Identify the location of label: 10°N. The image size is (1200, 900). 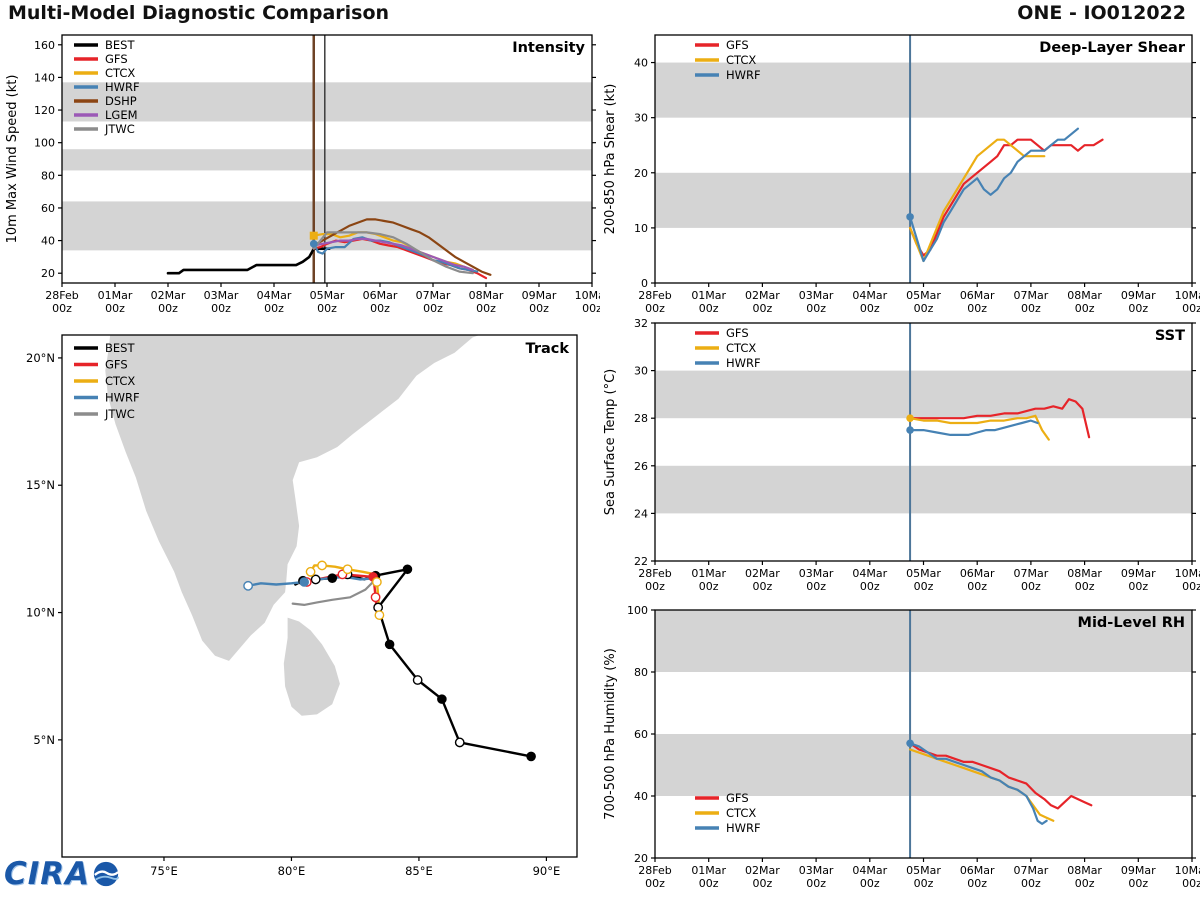
(40, 613).